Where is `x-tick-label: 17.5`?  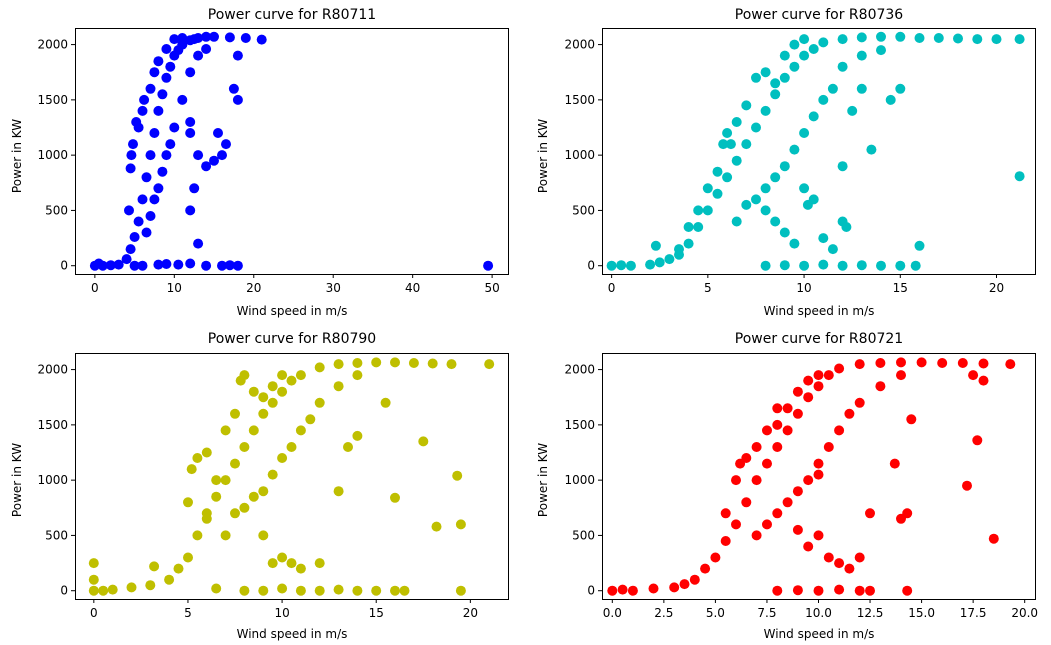 x-tick-label: 17.5 is located at coordinates (973, 613).